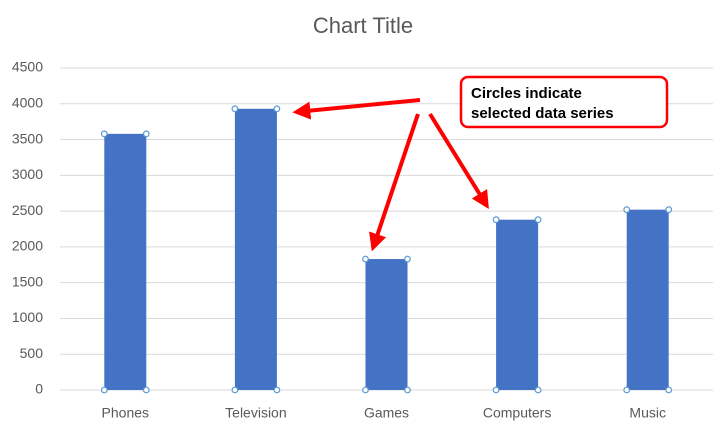 This screenshot has width=720, height=433. Describe the element at coordinates (27, 67) in the screenshot. I see `y-tick-label: 4500` at that location.